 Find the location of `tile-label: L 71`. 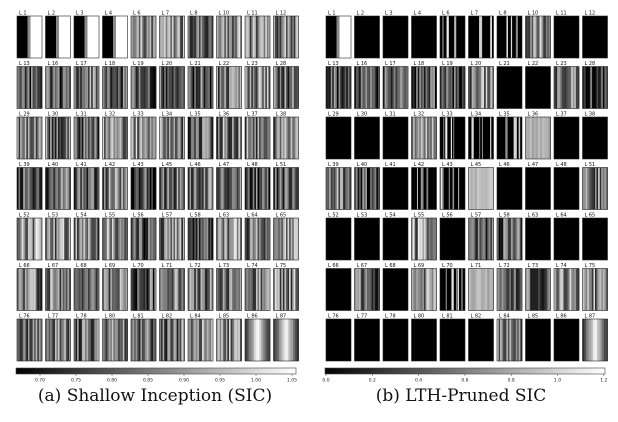

tile-label: L 71 is located at coordinates (167, 266).